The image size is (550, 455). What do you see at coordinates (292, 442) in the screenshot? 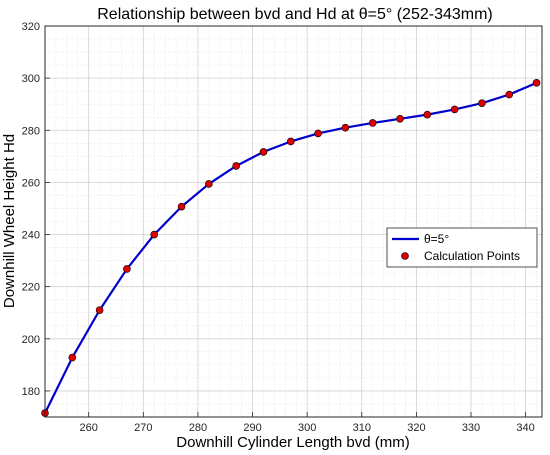
I see `x-axis-title: Downhill Cylinder Length bvd (mm)` at bounding box center [292, 442].